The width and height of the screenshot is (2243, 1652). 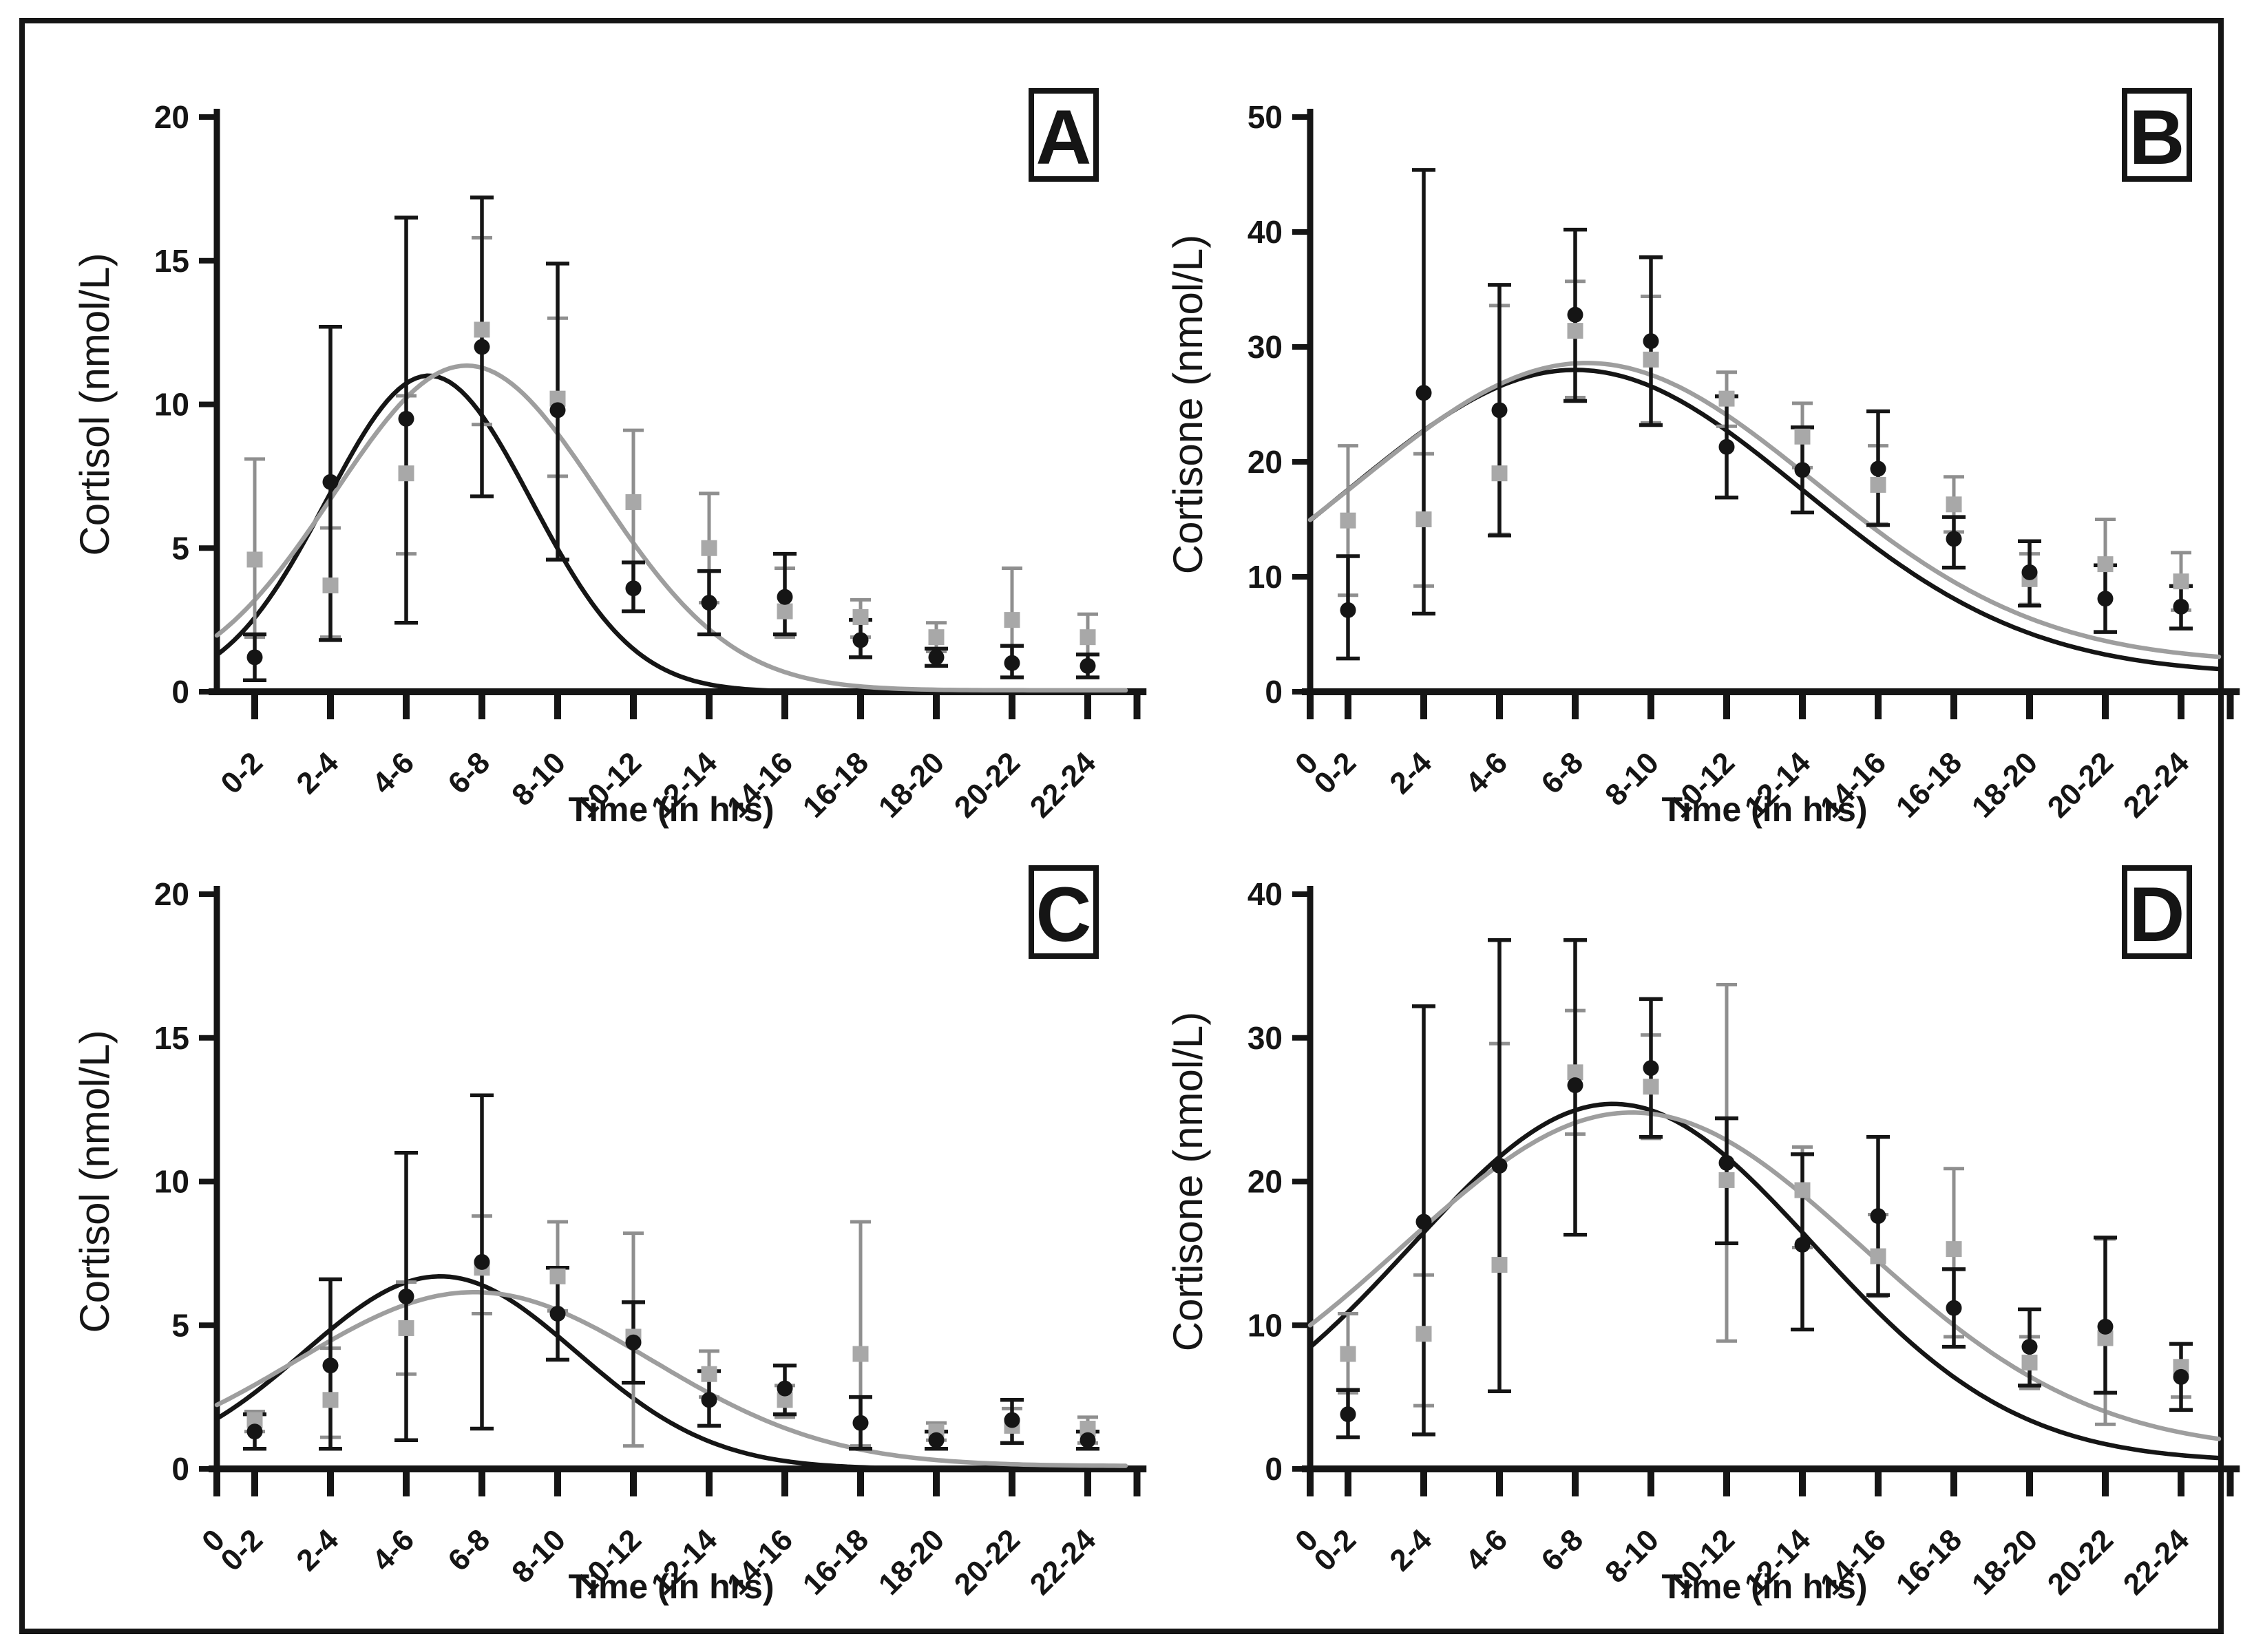 I want to click on curve-black-fit, so click(x=671, y=534).